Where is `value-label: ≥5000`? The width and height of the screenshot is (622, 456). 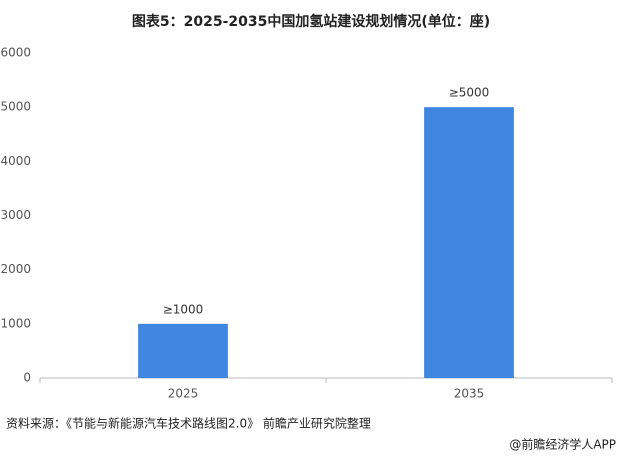 value-label: ≥5000 is located at coordinates (469, 93).